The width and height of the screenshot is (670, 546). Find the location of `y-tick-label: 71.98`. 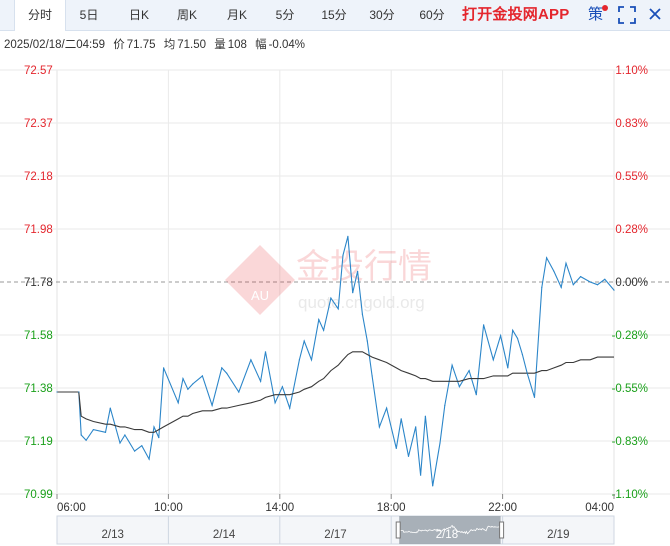

y-tick-label: 71.98 is located at coordinates (38, 230).